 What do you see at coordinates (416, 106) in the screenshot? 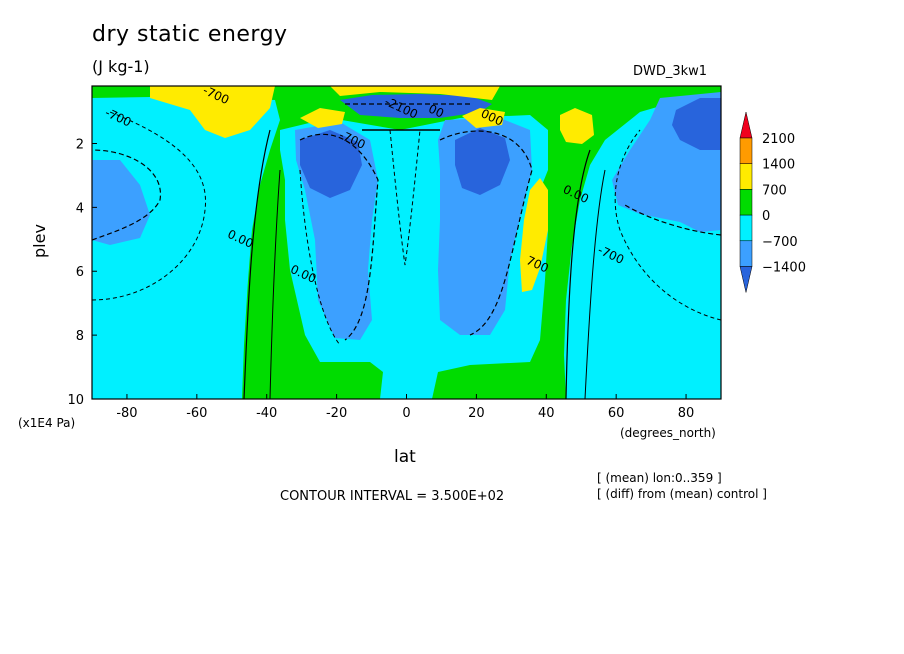
I see `fill-darkblue-top-band` at bounding box center [416, 106].